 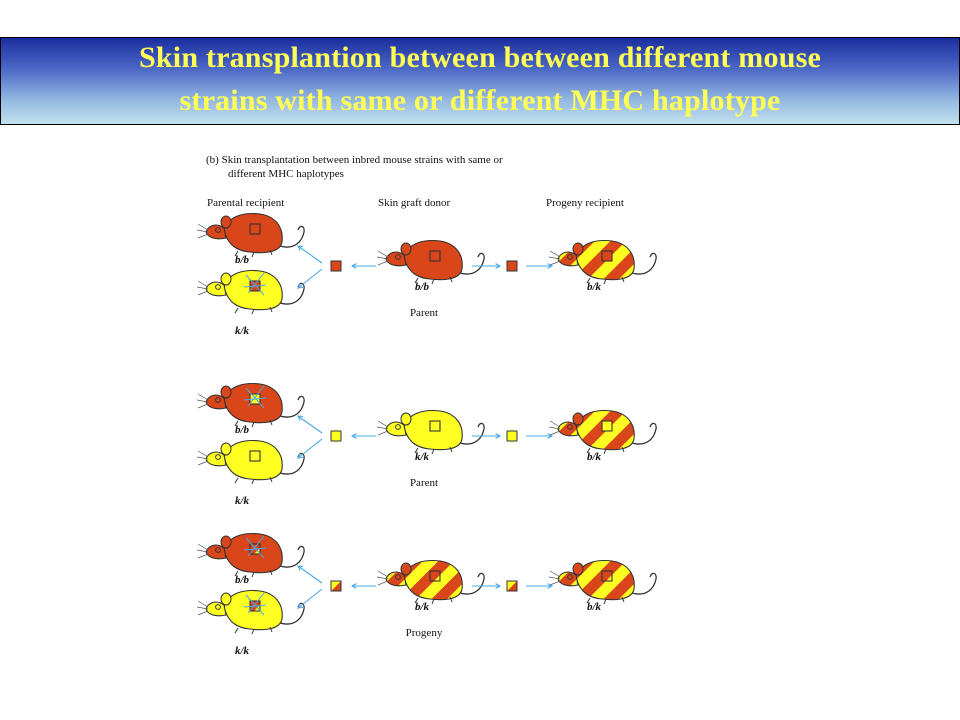 I want to click on header-progeny-recipient: Progeny recipient, so click(x=585, y=203).